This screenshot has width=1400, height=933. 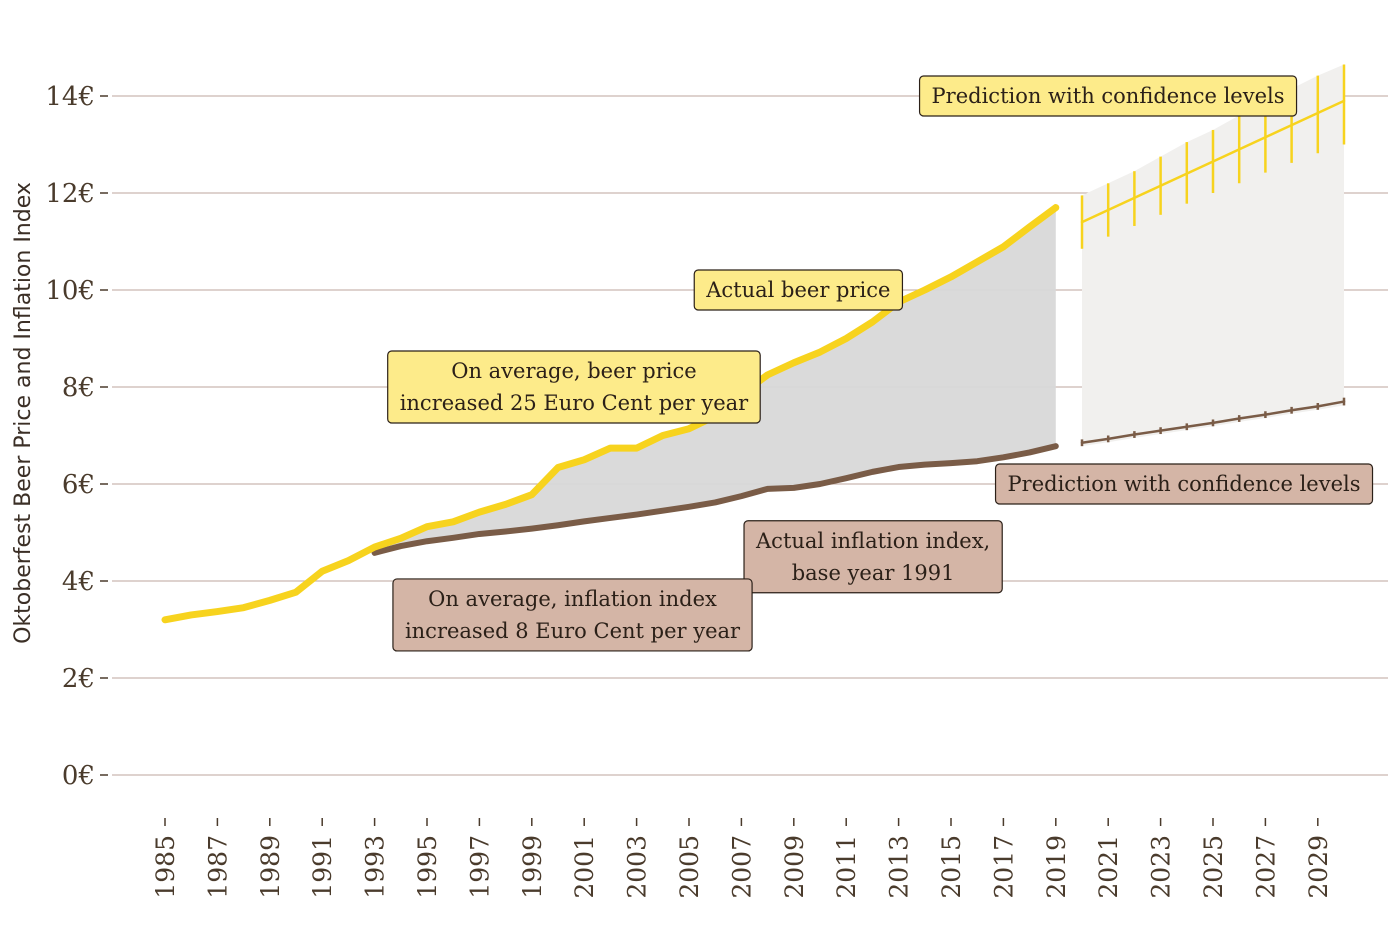 I want to click on x-tick-label: 2025, so click(x=1213, y=867).